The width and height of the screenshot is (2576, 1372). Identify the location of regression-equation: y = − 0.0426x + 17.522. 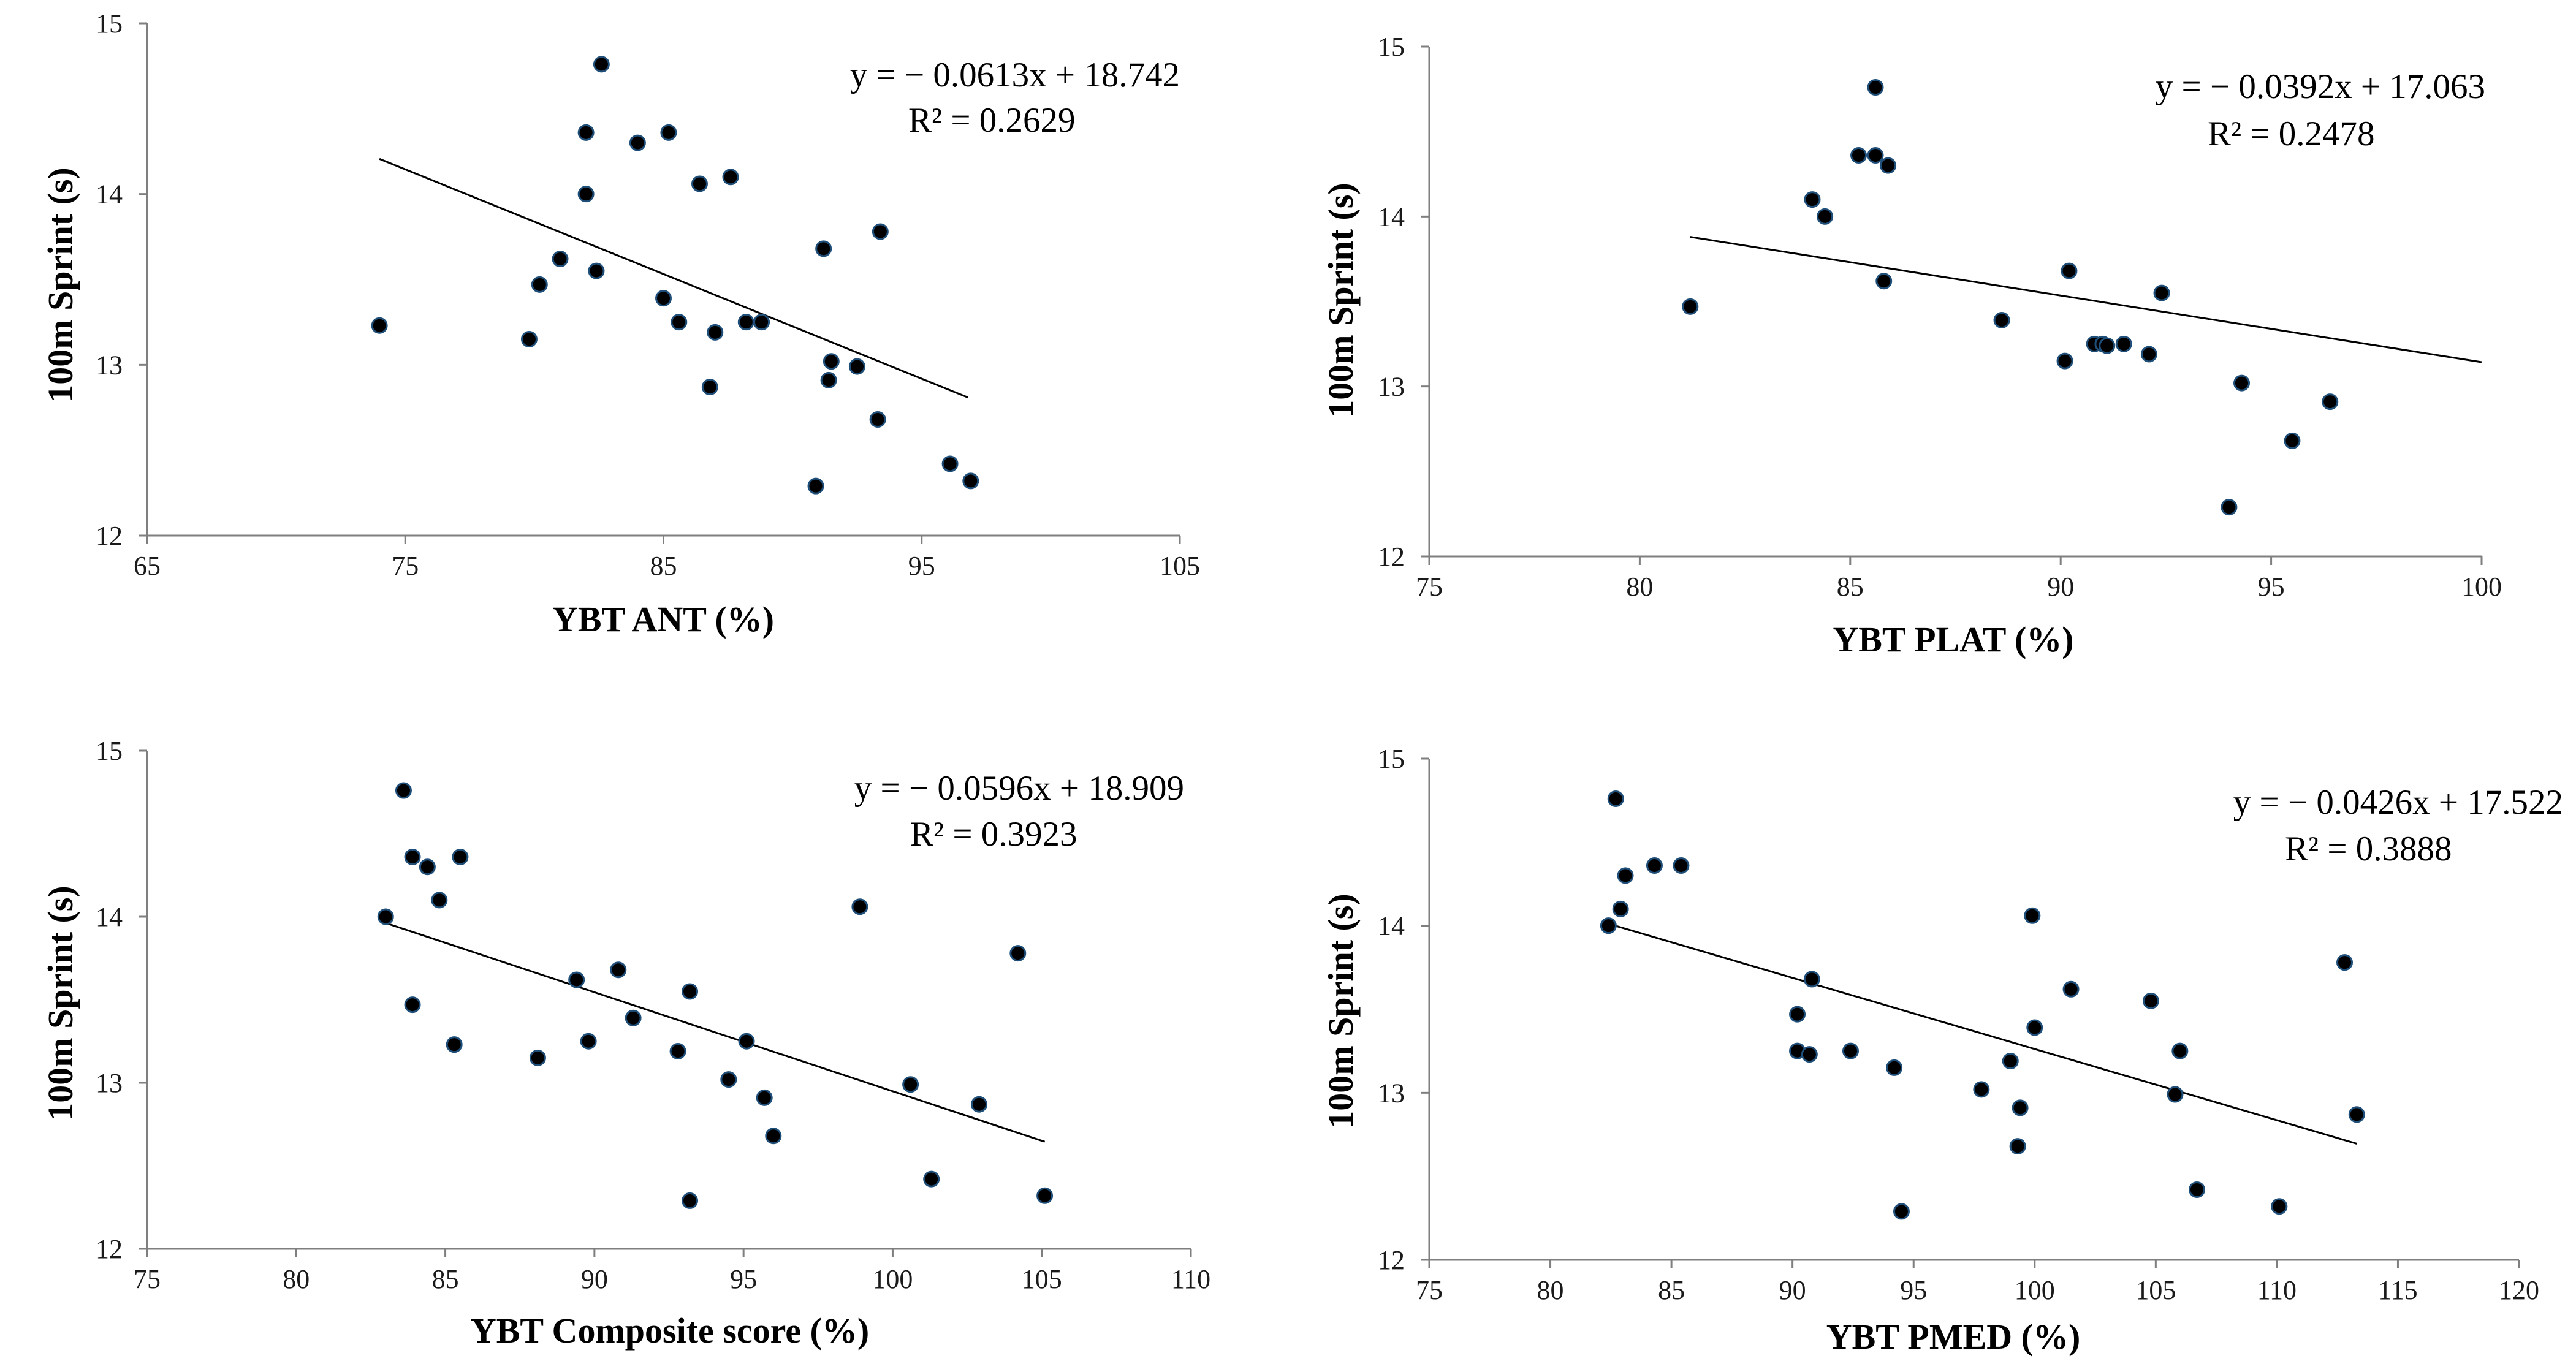
(2398, 802).